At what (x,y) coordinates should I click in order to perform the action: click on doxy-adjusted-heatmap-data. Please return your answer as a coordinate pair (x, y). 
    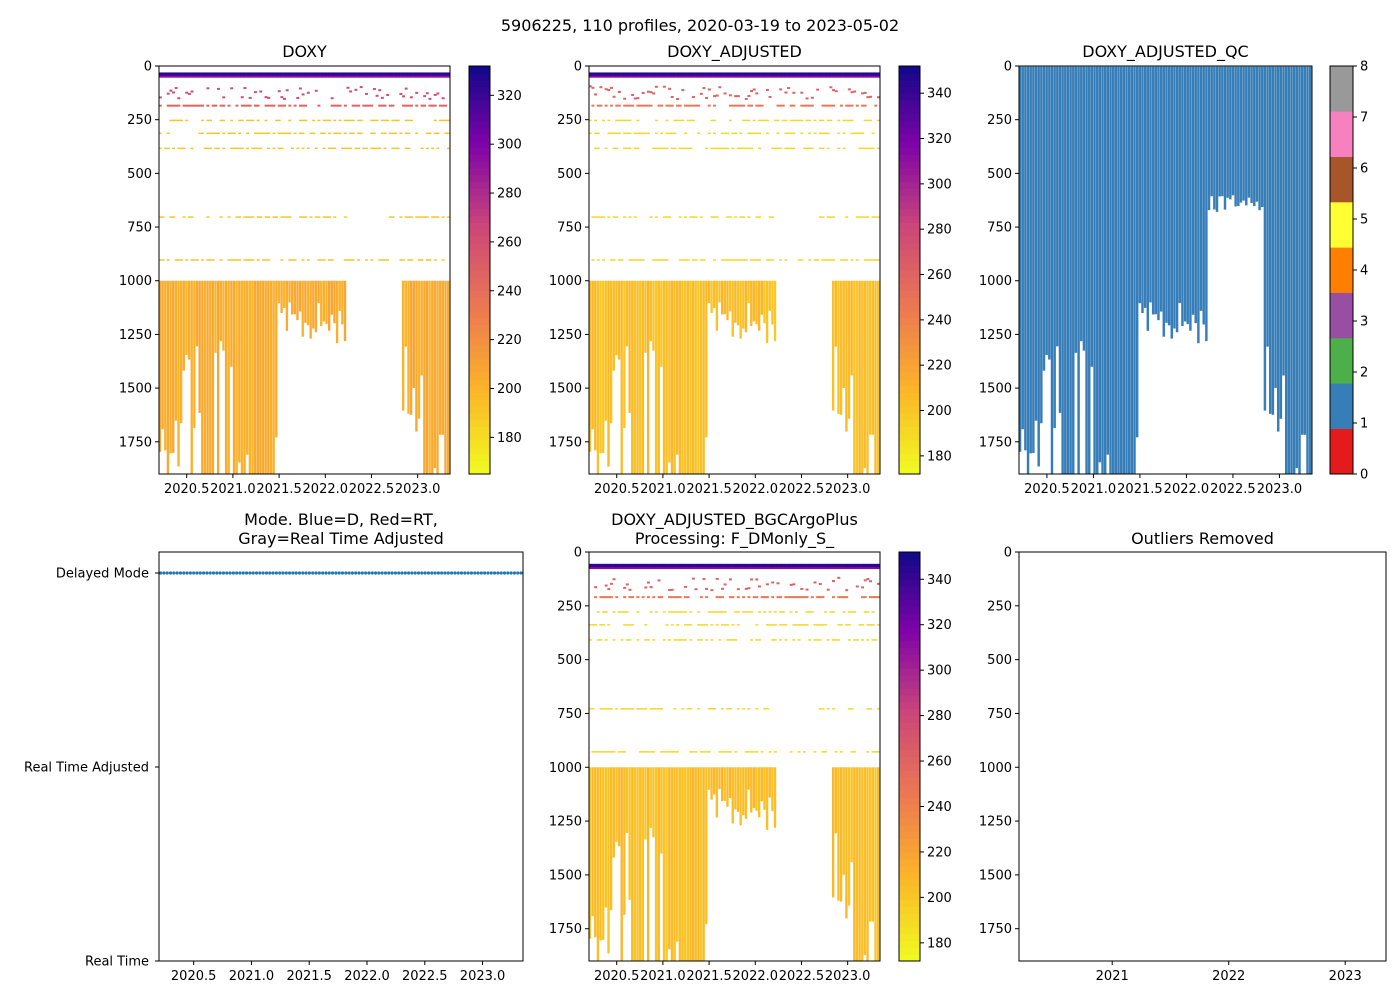
    Looking at the image, I should click on (734, 273).